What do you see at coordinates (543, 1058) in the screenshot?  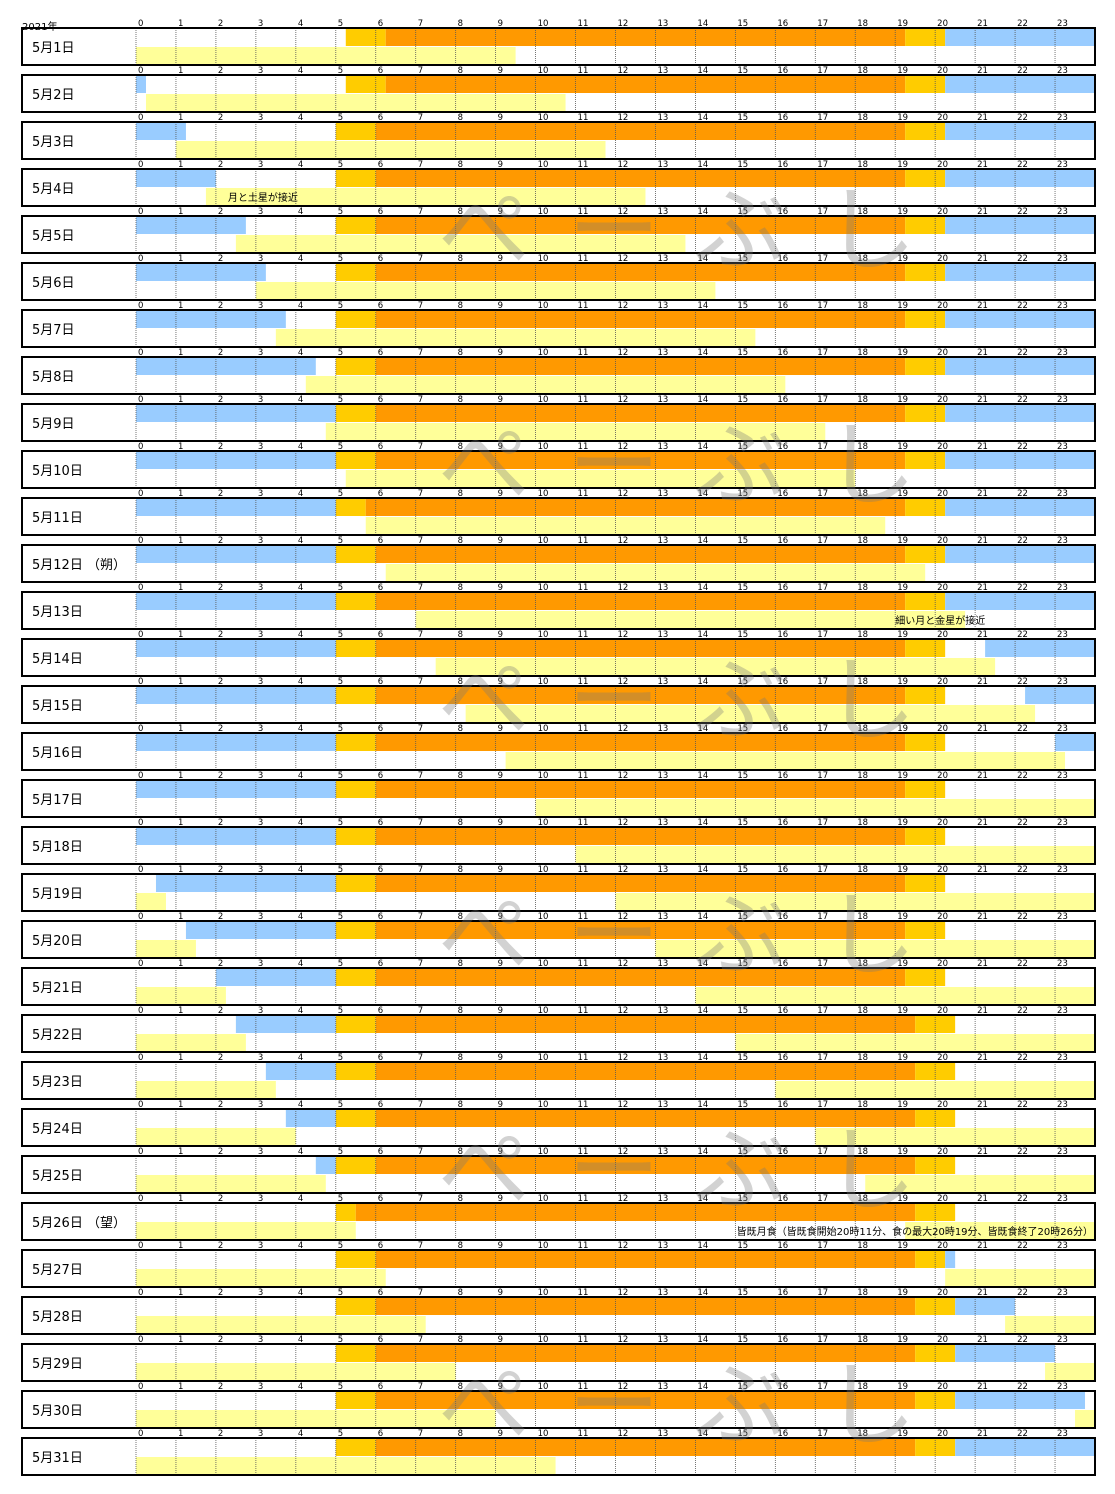 I see `hour-tick-label: 10` at bounding box center [543, 1058].